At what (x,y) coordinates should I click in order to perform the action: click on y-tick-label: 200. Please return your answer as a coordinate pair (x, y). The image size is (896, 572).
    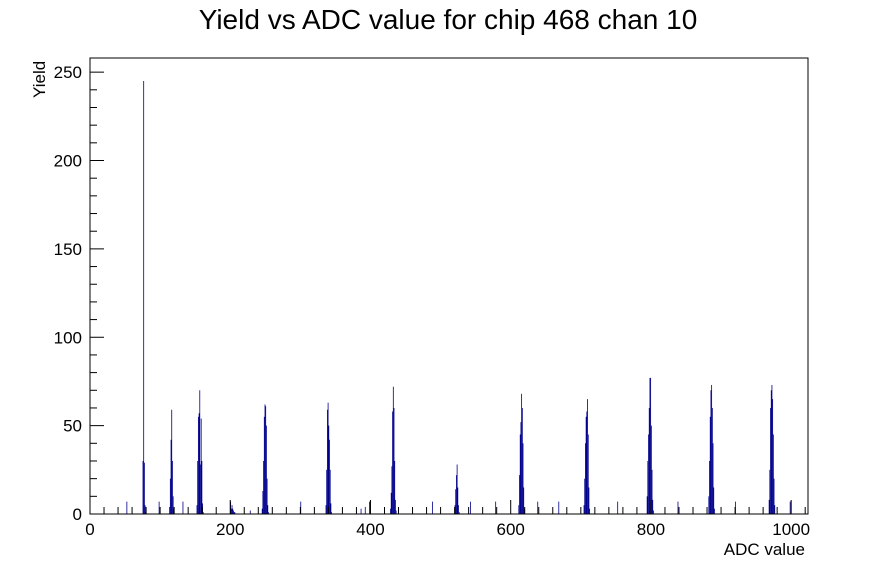
    Looking at the image, I should click on (68, 161).